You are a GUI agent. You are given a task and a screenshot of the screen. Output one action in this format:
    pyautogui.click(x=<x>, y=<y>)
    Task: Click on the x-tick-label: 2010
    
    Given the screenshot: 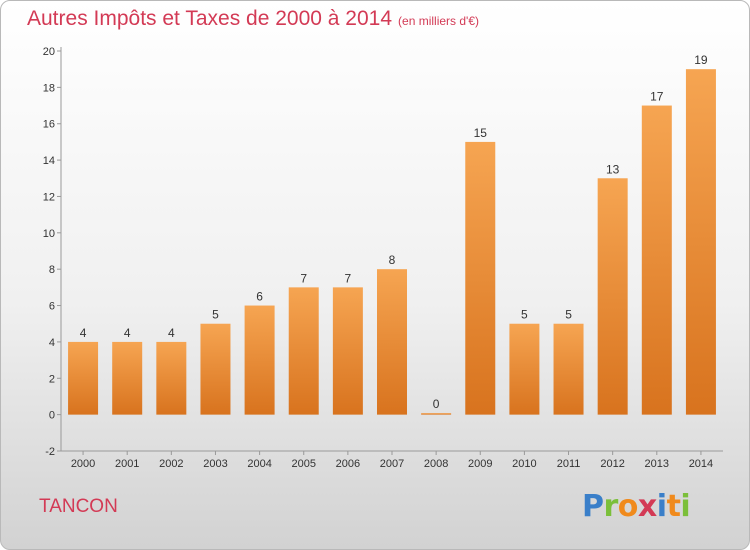 What is the action you would take?
    pyautogui.click(x=524, y=464)
    